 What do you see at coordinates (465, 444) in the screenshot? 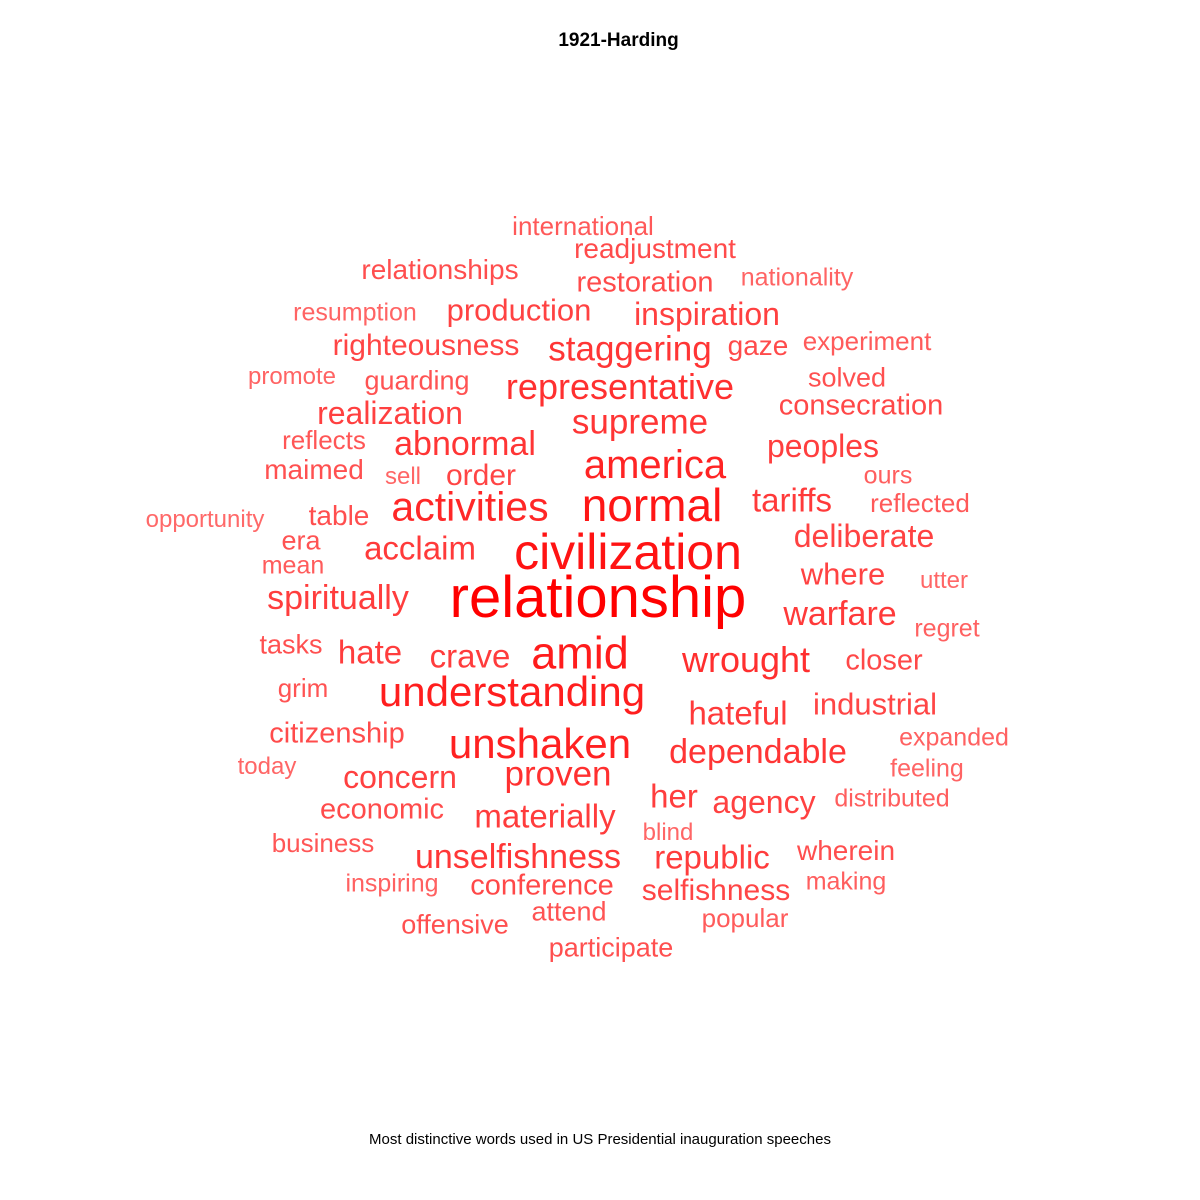
I see `word-abnormal: abnormal` at bounding box center [465, 444].